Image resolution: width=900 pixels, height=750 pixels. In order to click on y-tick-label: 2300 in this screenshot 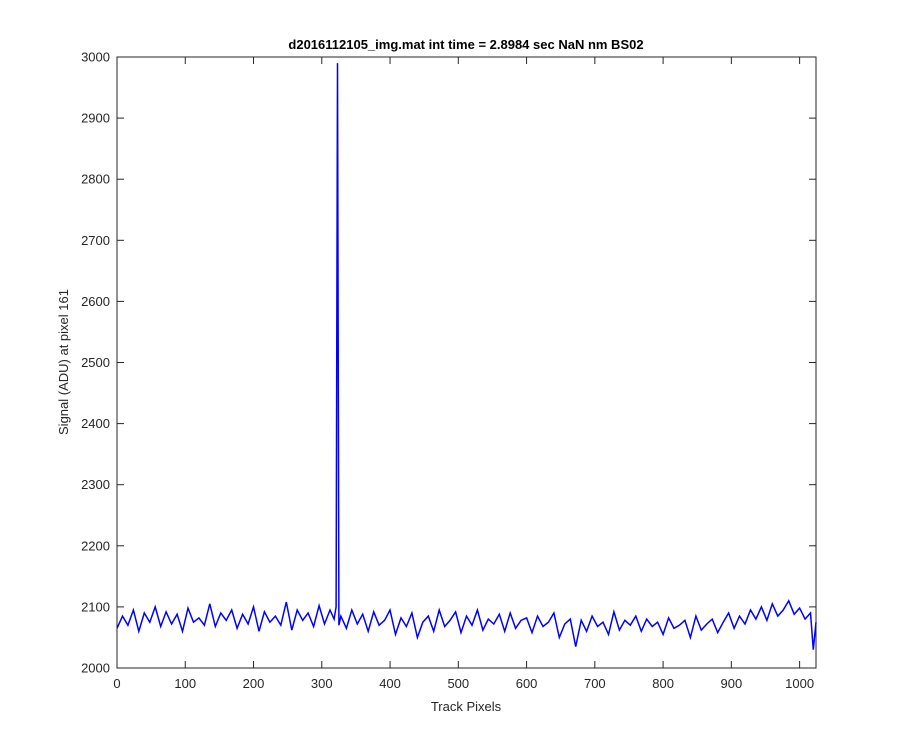, I will do `click(95, 484)`.